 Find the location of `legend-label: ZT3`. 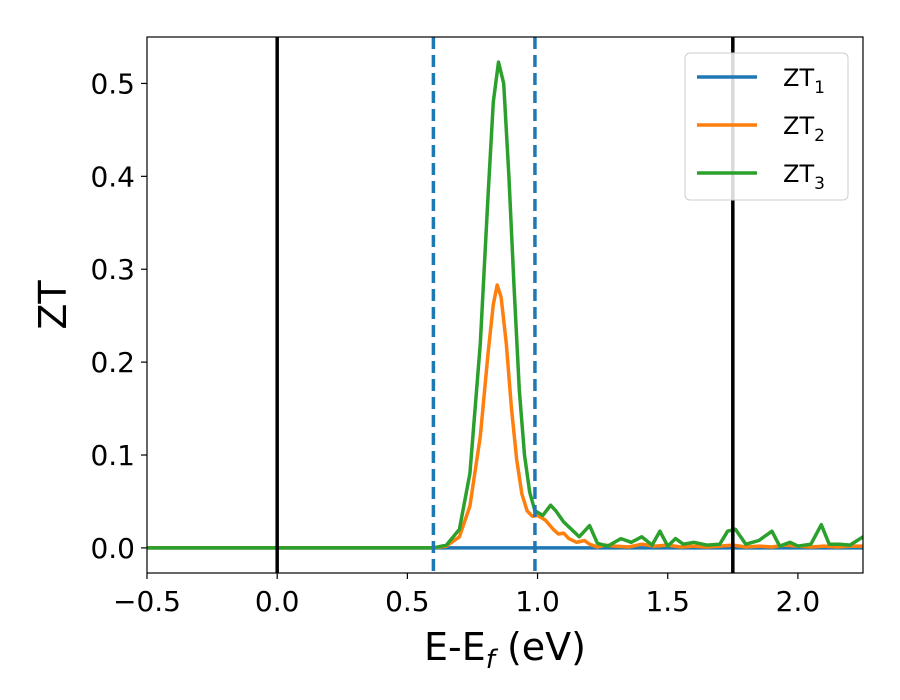

legend-label: ZT3 is located at coordinates (804, 177).